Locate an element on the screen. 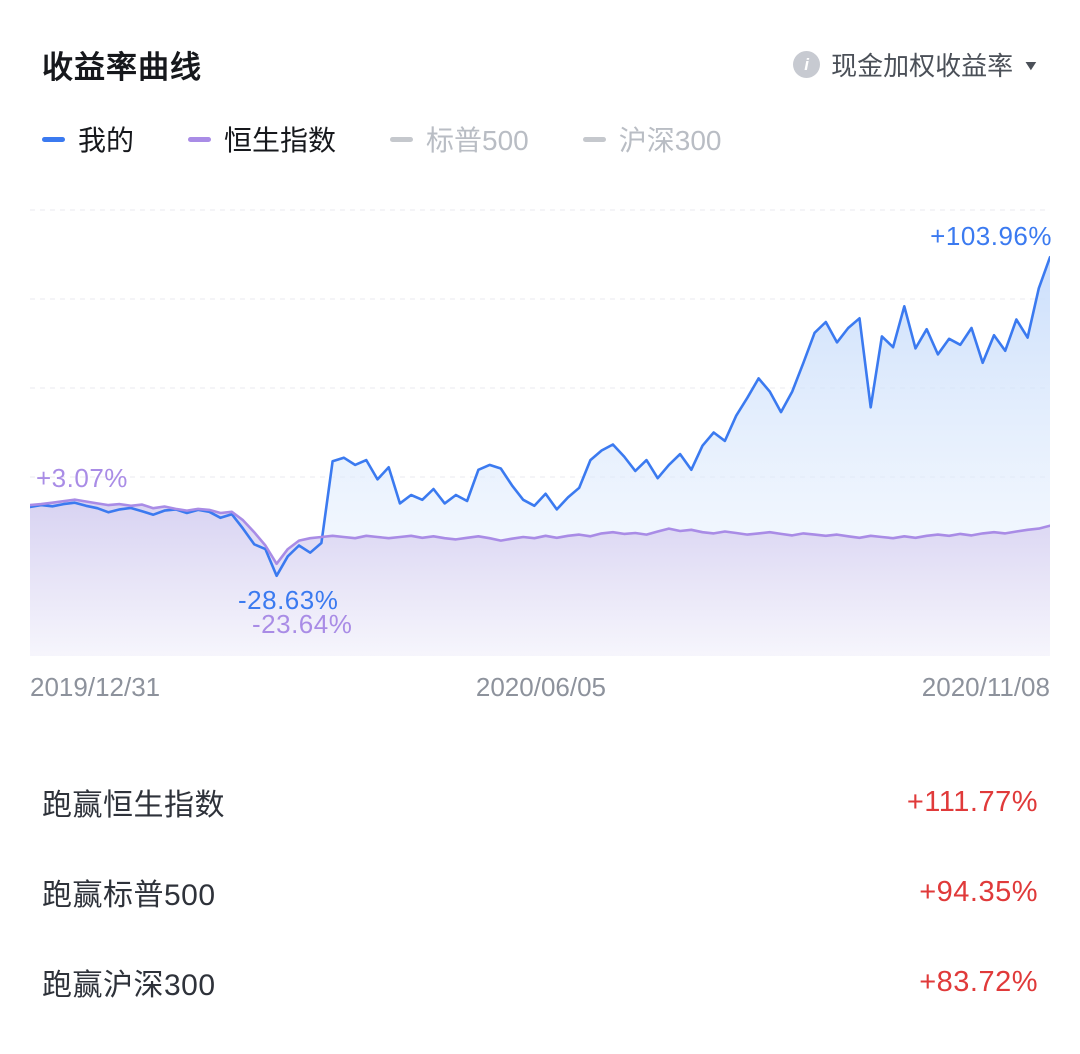  legend-item-mine: 我的 is located at coordinates (88, 139).